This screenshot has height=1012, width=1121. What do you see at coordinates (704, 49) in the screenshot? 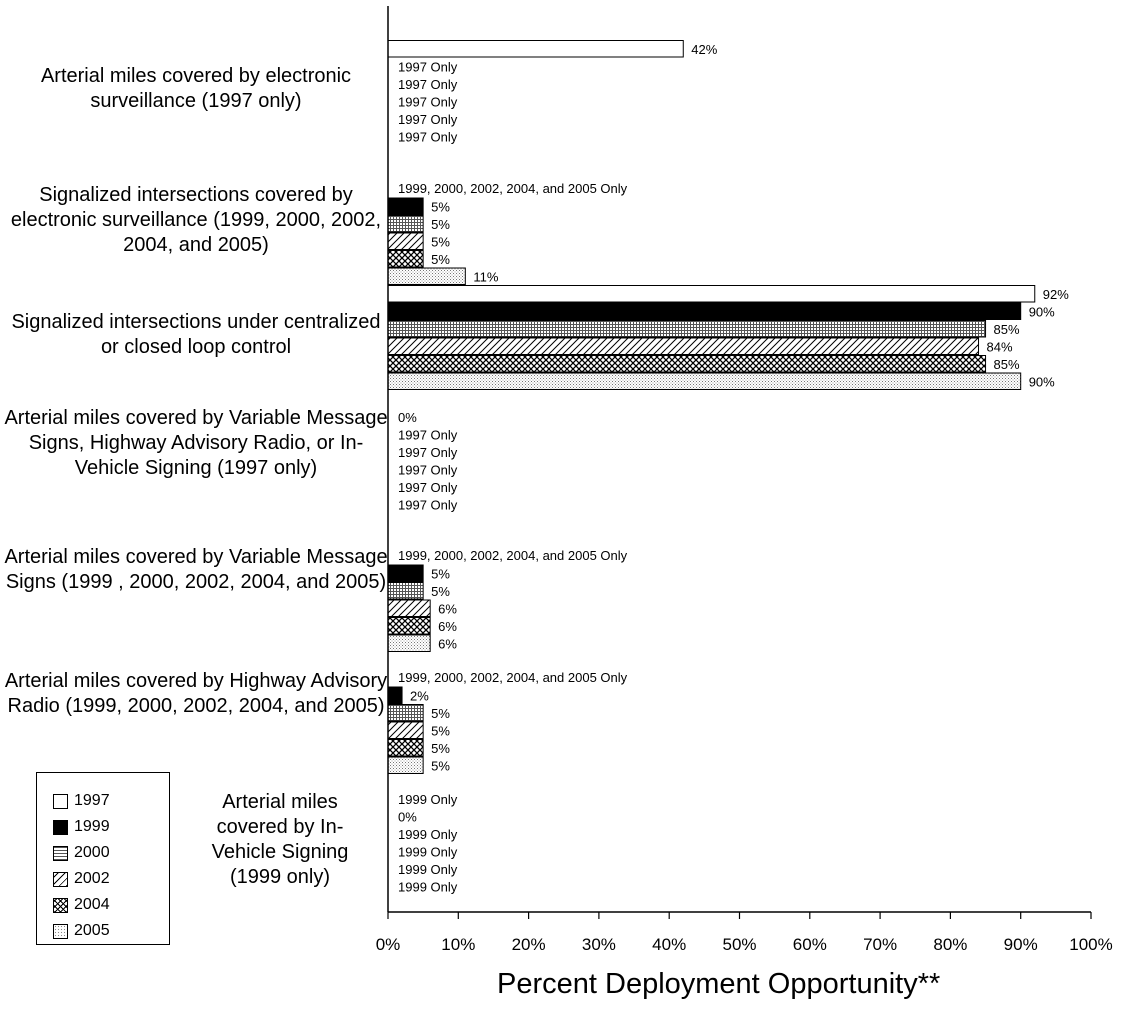
I see `bar-value-label: 42%` at bounding box center [704, 49].